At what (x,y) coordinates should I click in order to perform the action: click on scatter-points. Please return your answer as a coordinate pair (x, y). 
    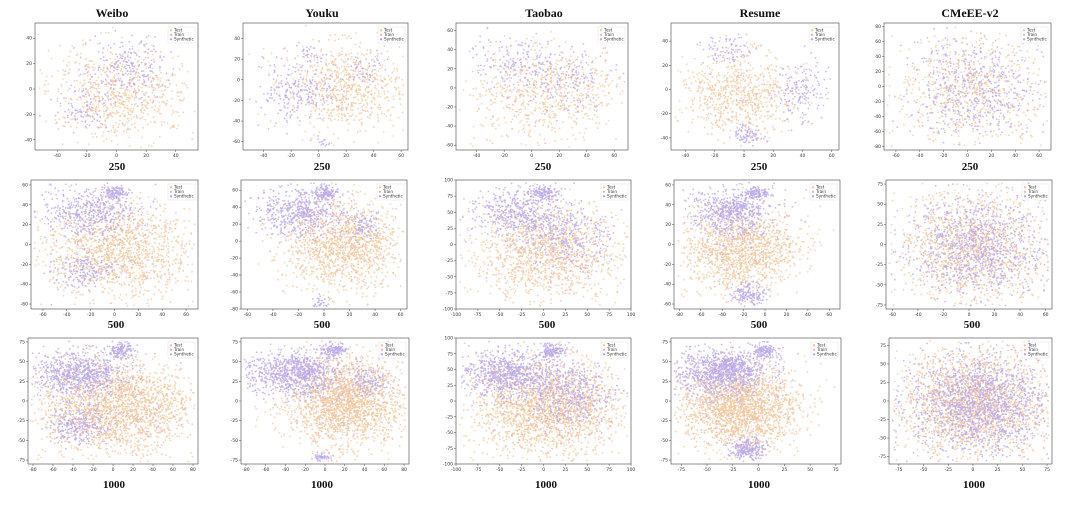
    Looking at the image, I should click on (116, 87).